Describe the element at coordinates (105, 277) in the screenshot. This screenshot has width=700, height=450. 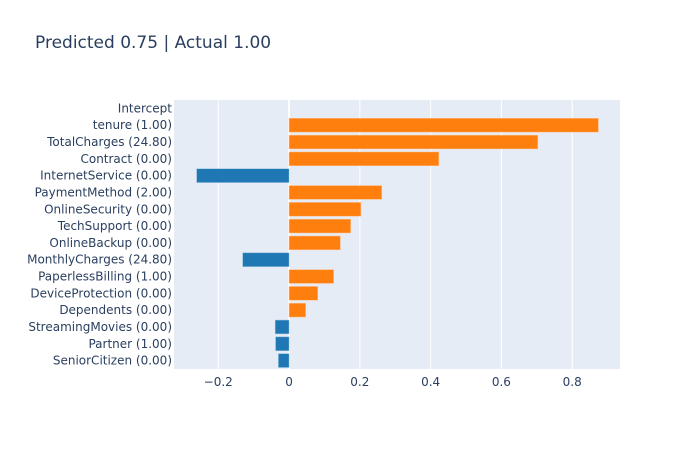
I see `y-tick-label: PaperlessBilling (1.00)` at that location.